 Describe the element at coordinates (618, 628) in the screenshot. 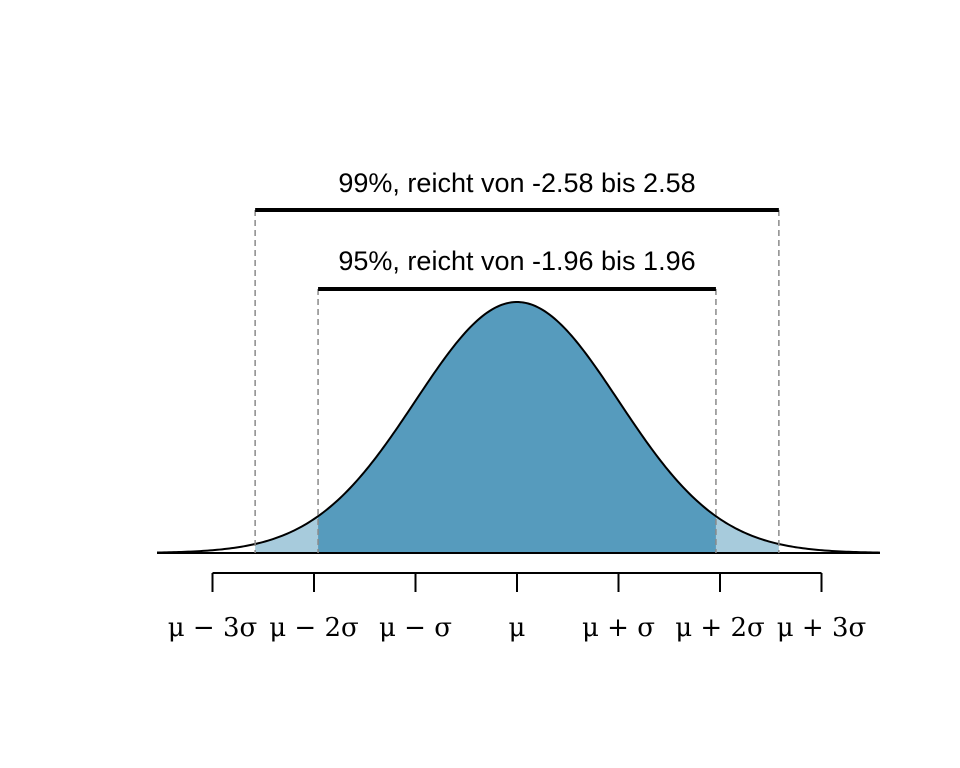

I see `x-tick-label: μ + σ` at that location.